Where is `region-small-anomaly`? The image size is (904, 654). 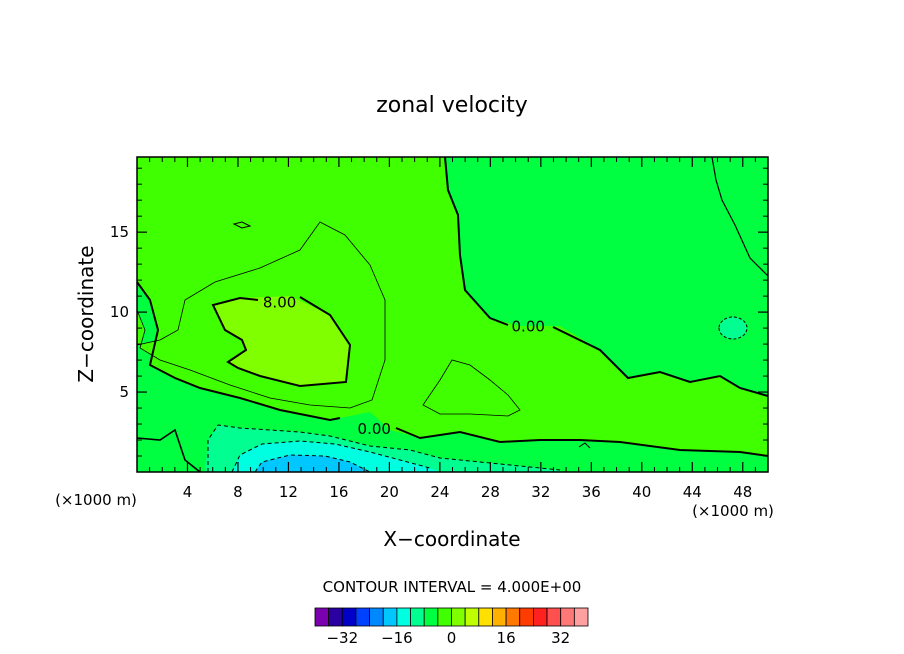
region-small-anomaly is located at coordinates (733, 328).